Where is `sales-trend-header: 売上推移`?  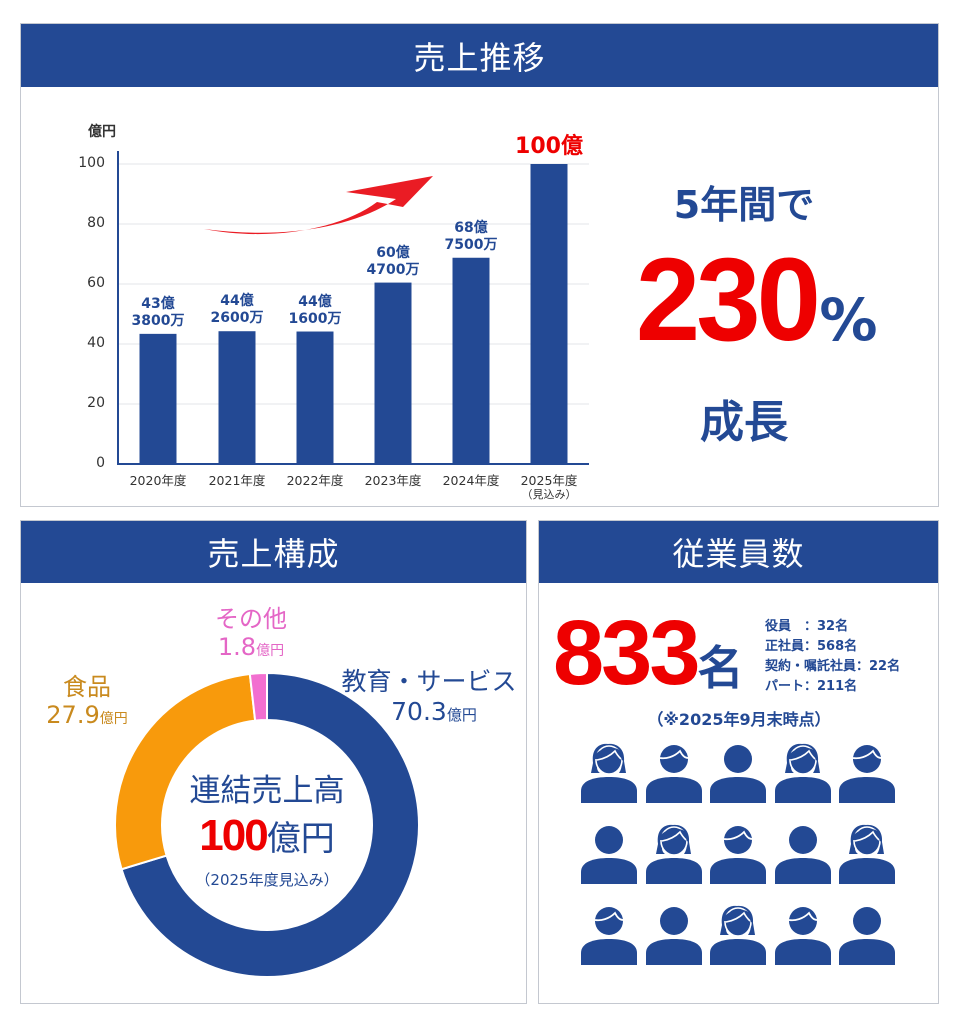
sales-trend-header: 売上推移 is located at coordinates (479, 55).